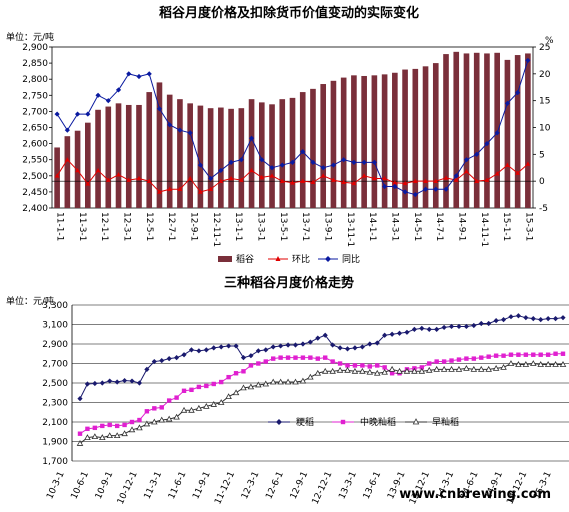  What do you see at coordinates (372, 485) in the screenshot?
I see `chart2-x-tick-label: 13-6-1` at bounding box center [372, 485].